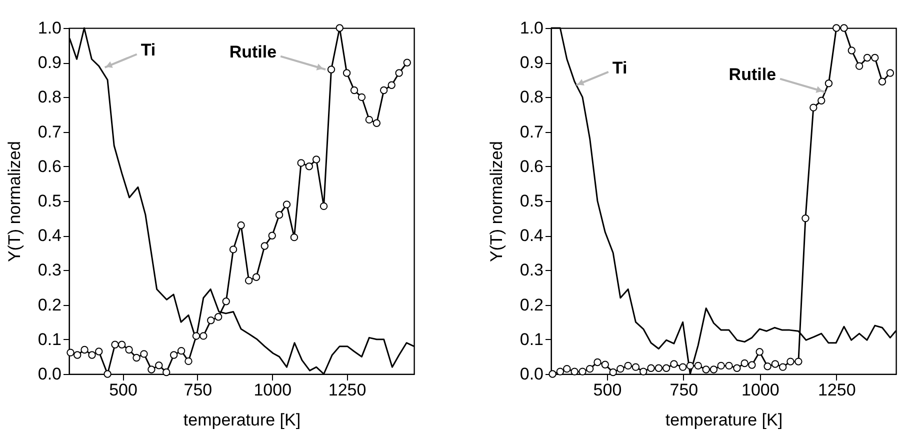  What do you see at coordinates (532, 201) in the screenshot?
I see `y-tick-label: 0.5` at bounding box center [532, 201].